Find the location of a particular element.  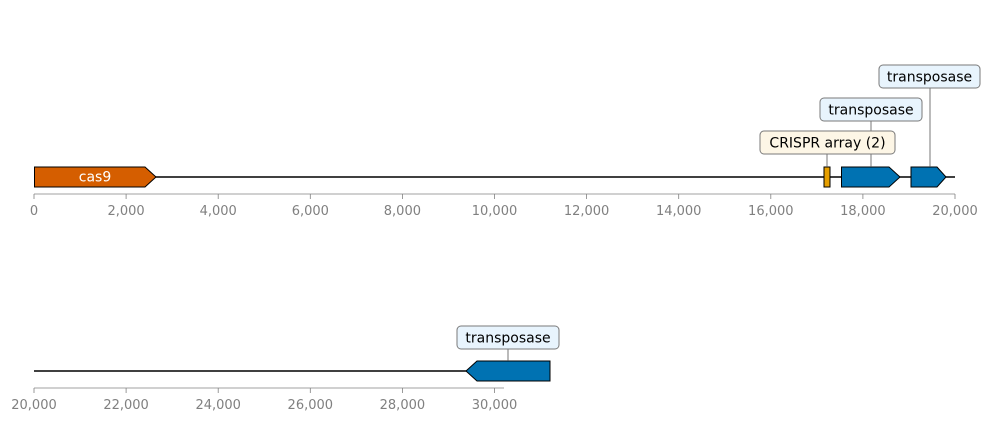

annotation-transposase-1: transposase is located at coordinates (871, 109).